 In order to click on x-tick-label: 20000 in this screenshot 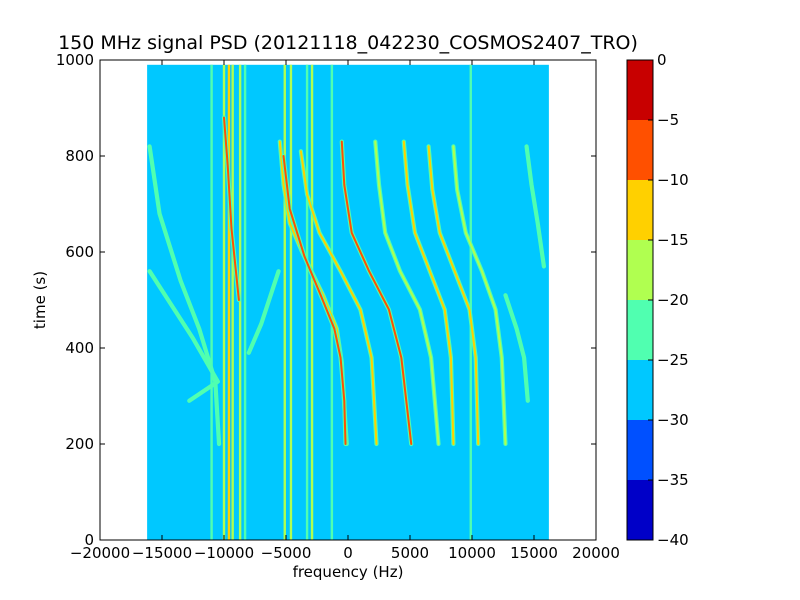, I will do `click(596, 553)`.